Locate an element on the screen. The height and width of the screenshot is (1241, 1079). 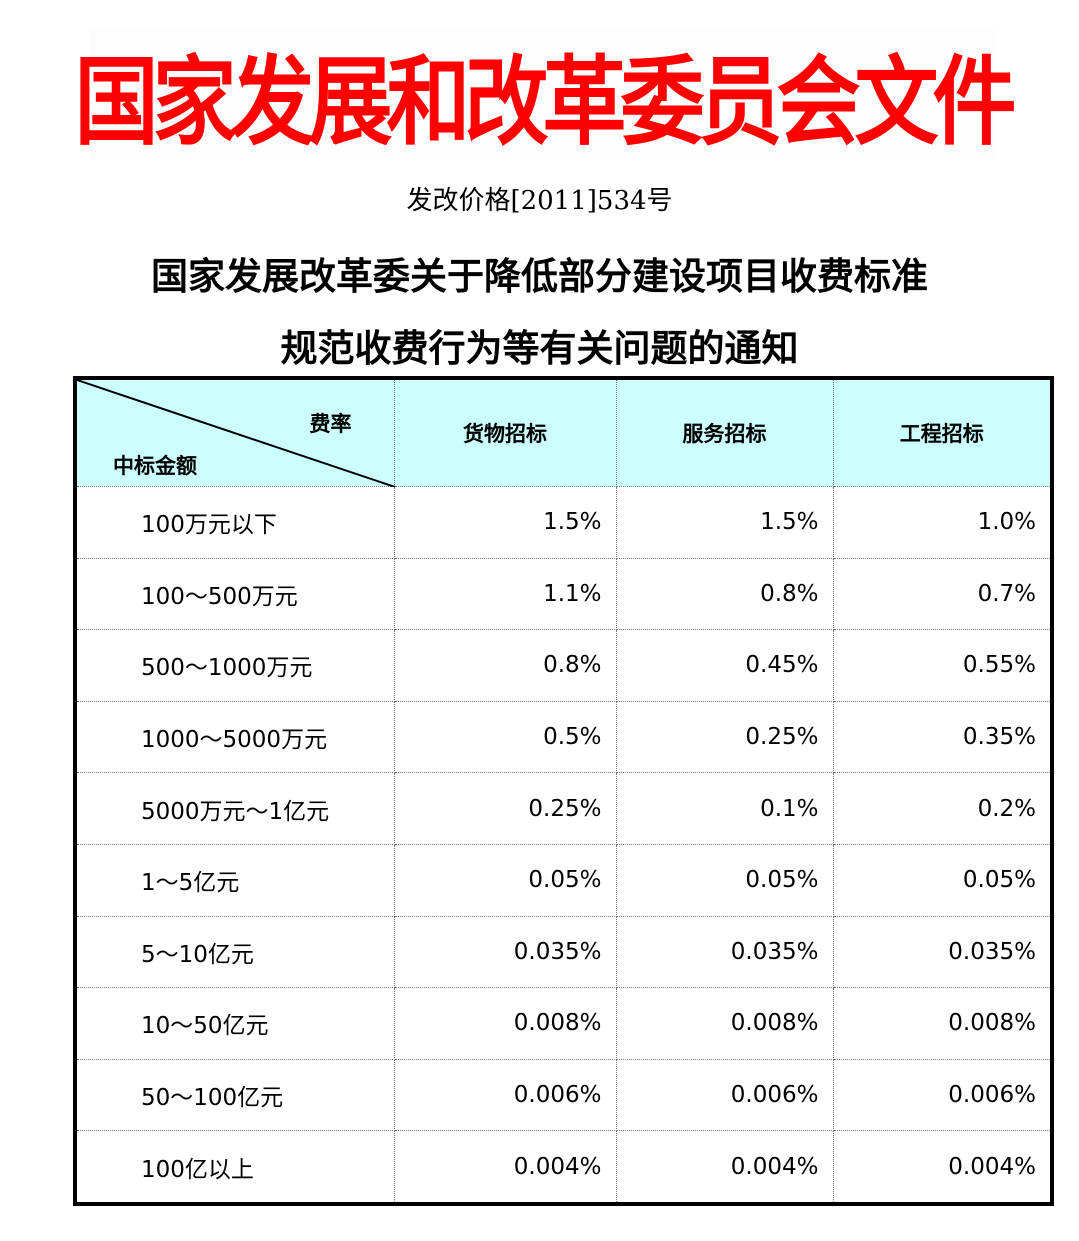
table-header-row: 费率 中标金额 货物招标 服务招标 工程招标 is located at coordinates (563, 432).